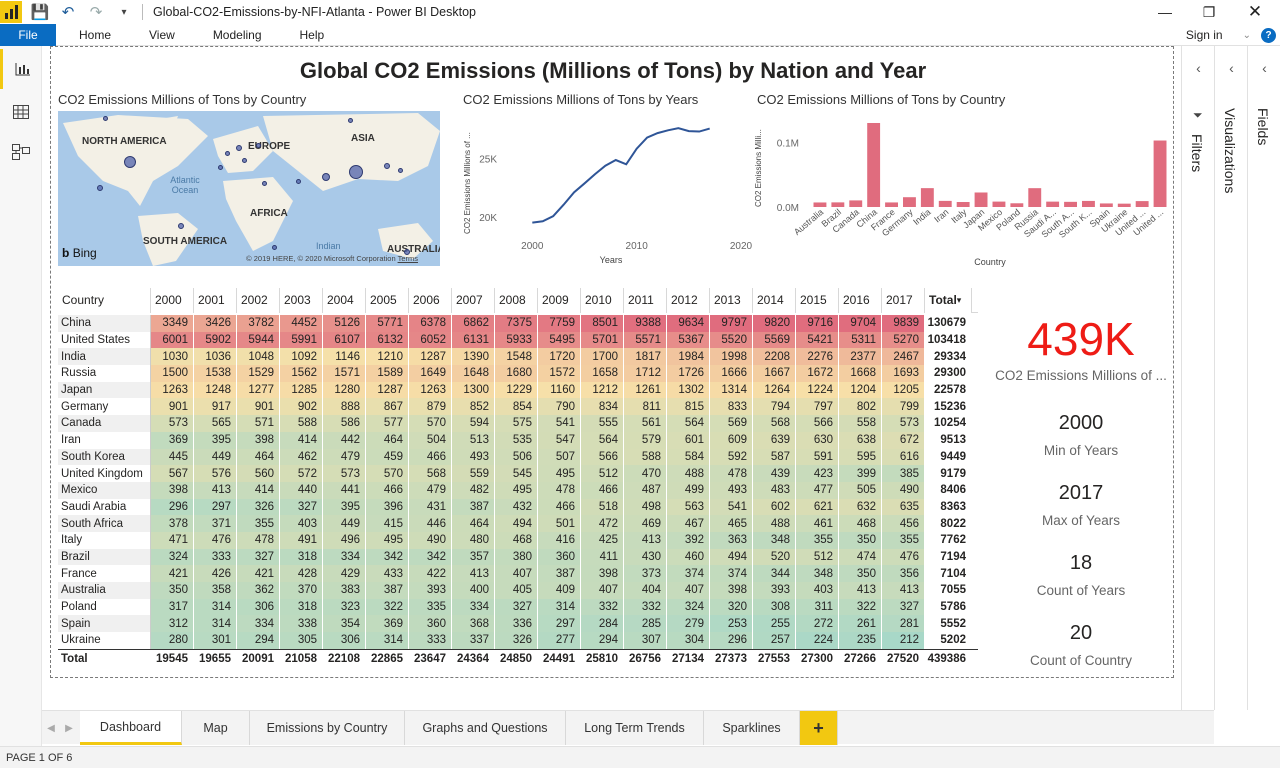  What do you see at coordinates (68, 12) in the screenshot?
I see `undo-icon: ↶` at bounding box center [68, 12].